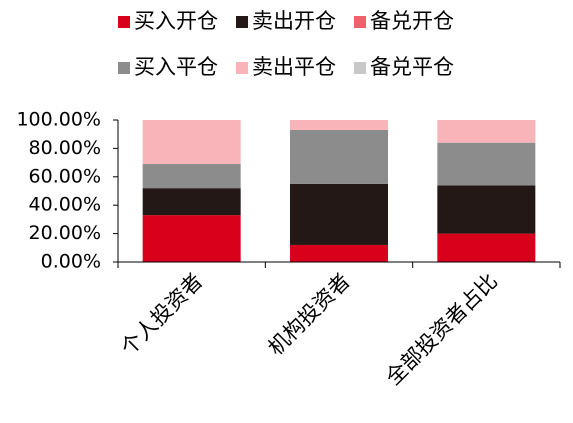 This screenshot has height=423, width=573. I want to click on legend-label: 卖出开仓, so click(294, 21).